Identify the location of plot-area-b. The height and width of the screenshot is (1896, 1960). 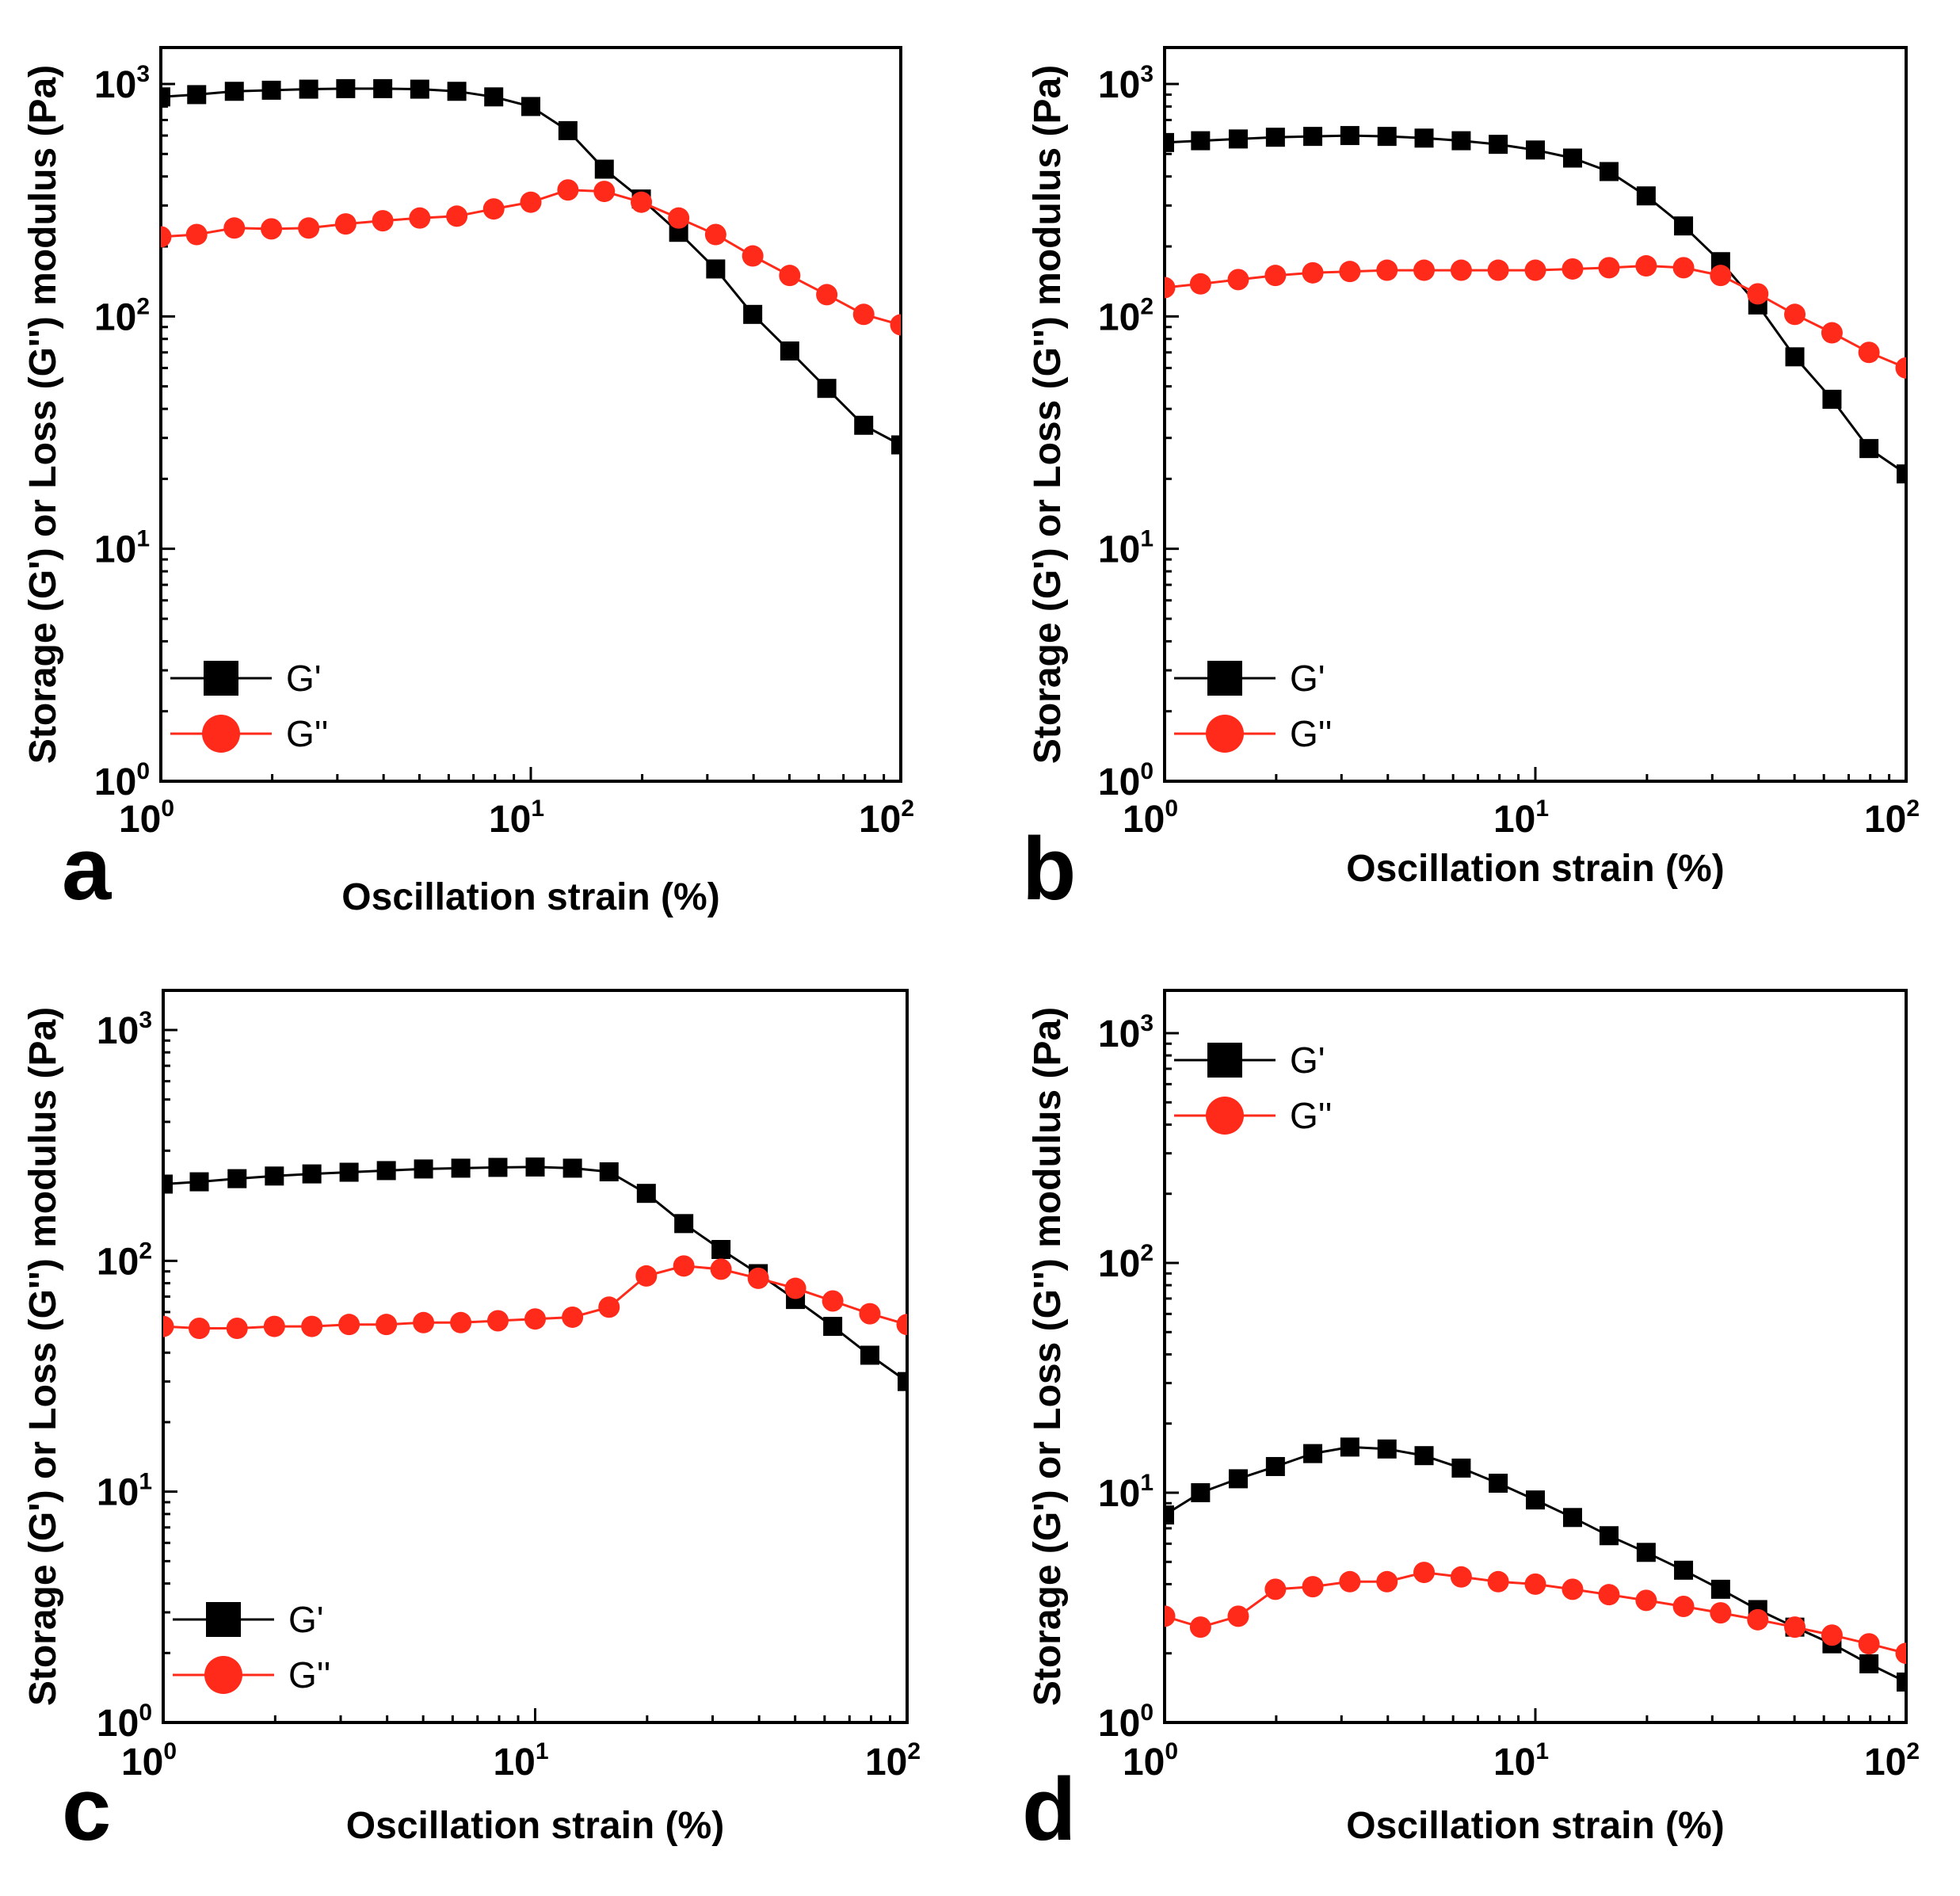
(1535, 305).